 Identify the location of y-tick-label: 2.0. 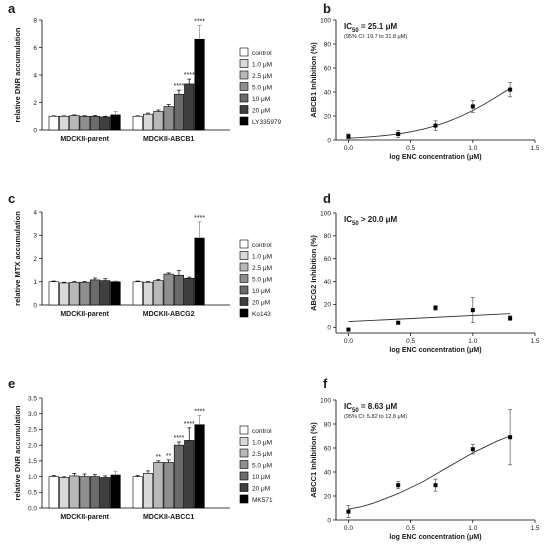
(32, 445).